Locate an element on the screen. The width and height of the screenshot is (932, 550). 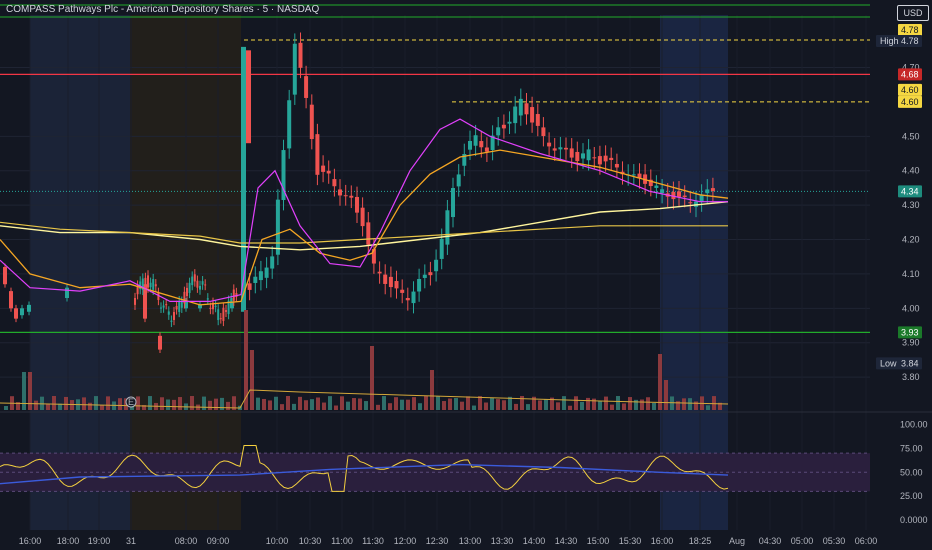
currency-button: USD is located at coordinates (913, 13).